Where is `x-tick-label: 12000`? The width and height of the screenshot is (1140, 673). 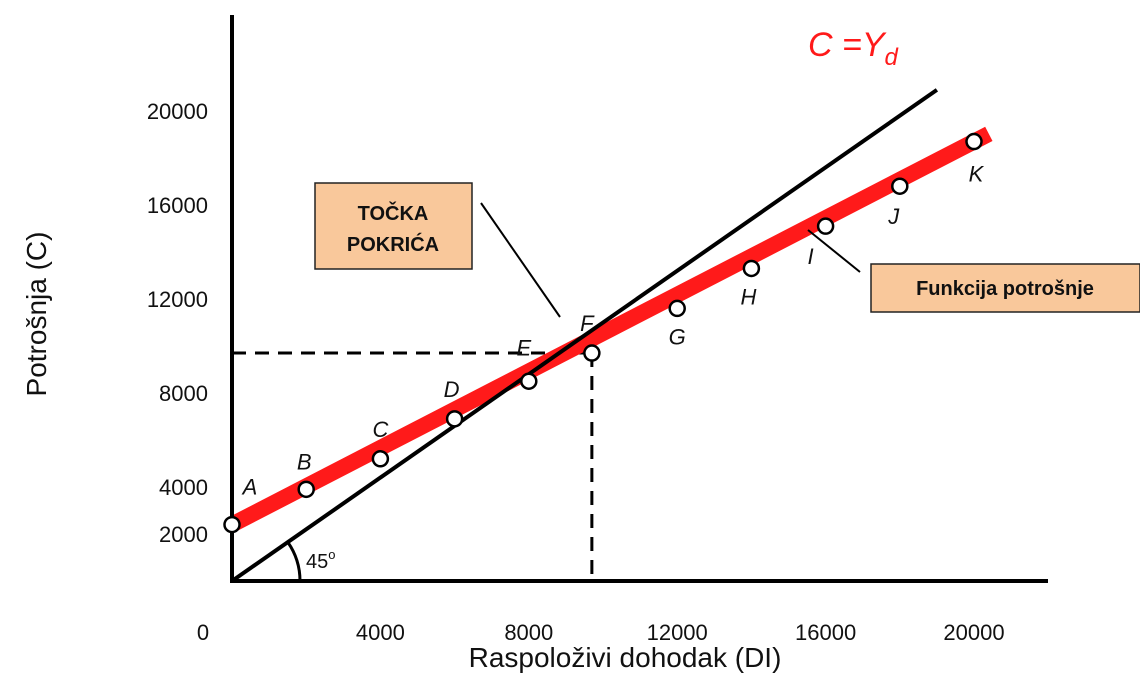 x-tick-label: 12000 is located at coordinates (677, 632).